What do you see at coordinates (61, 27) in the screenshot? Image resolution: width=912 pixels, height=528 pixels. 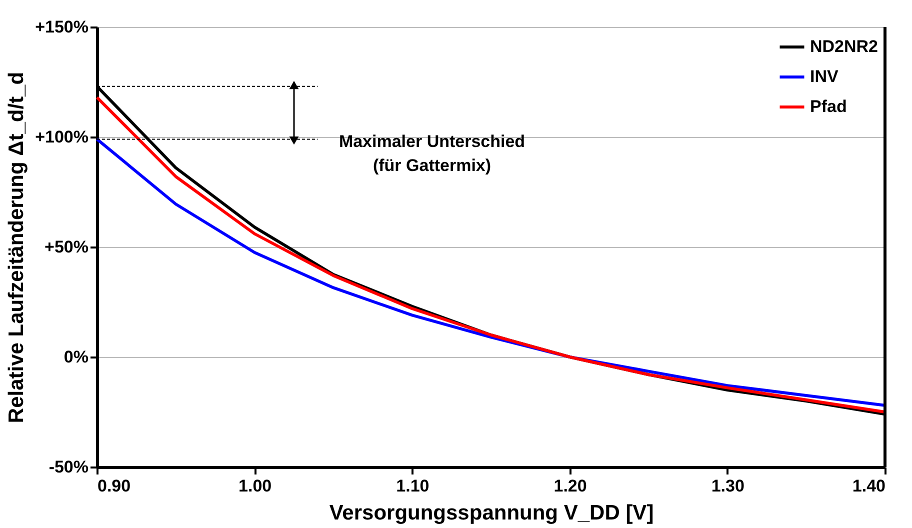 I see `y-tick-label: +150%` at bounding box center [61, 27].